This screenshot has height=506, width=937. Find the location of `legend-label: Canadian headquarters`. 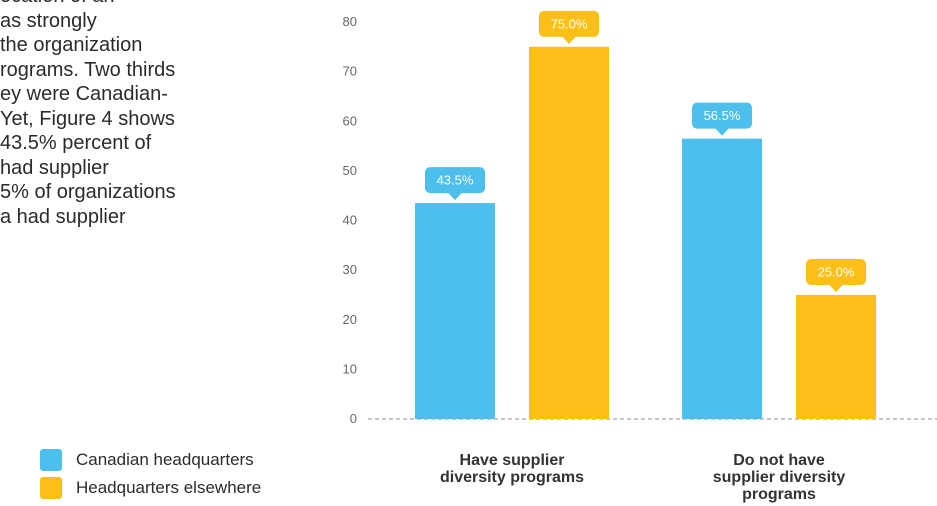

legend-label: Canadian headquarters is located at coordinates (165, 459).